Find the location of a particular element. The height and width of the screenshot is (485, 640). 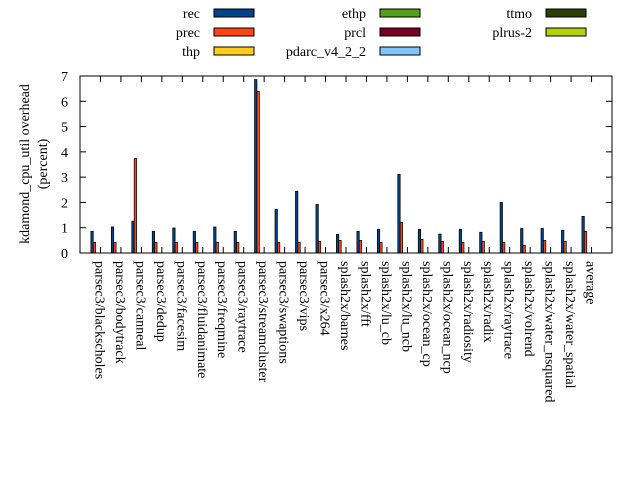

legend-label: thp is located at coordinates (191, 52).